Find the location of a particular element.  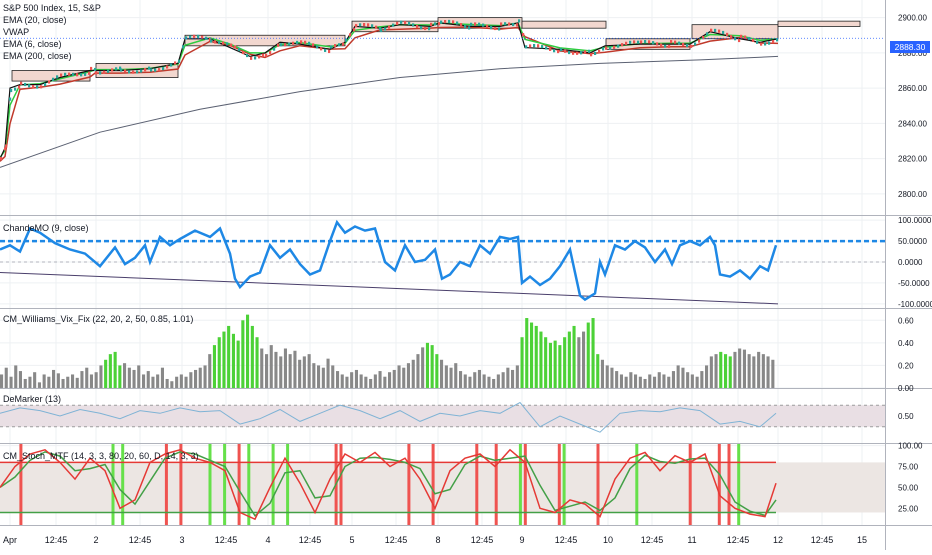

y-tick-label: 0.20 is located at coordinates (906, 365).